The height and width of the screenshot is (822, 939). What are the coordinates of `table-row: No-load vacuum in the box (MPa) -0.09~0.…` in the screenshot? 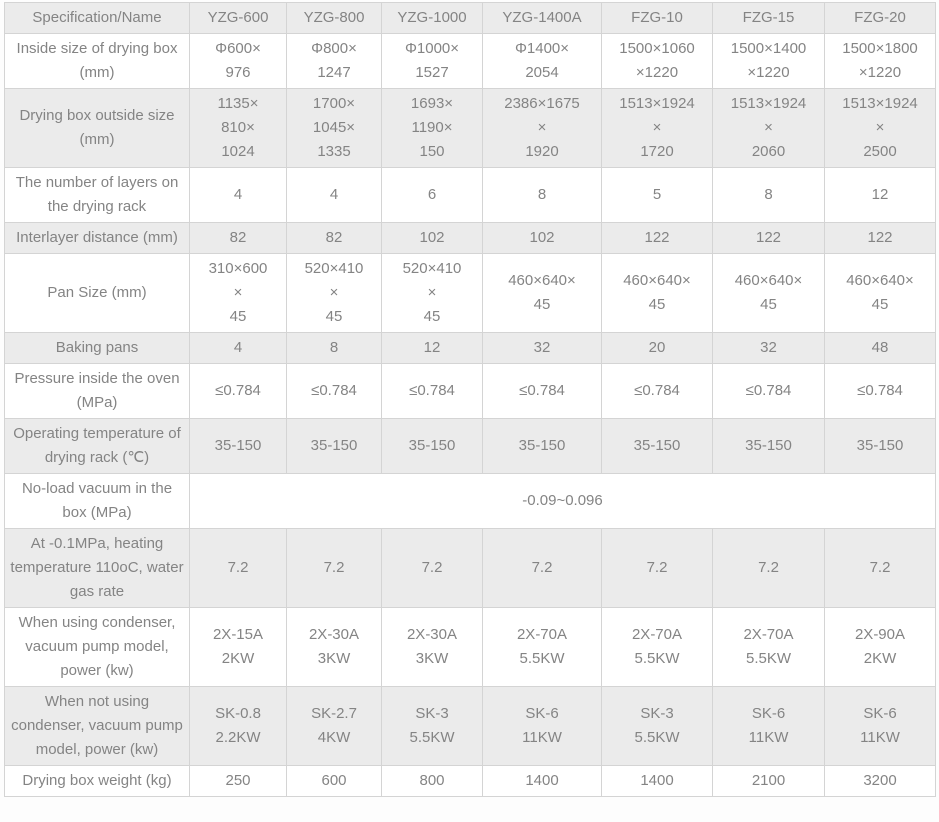 It's located at (470, 501).